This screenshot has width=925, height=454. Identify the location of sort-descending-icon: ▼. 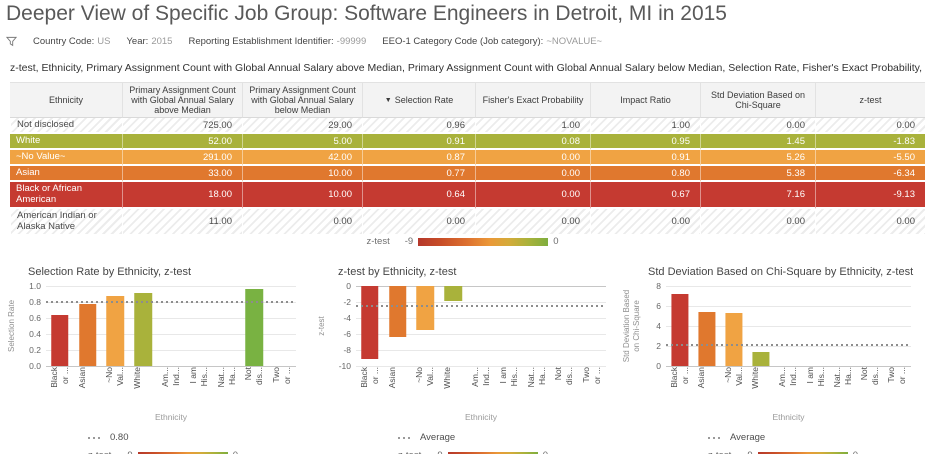
(388, 100).